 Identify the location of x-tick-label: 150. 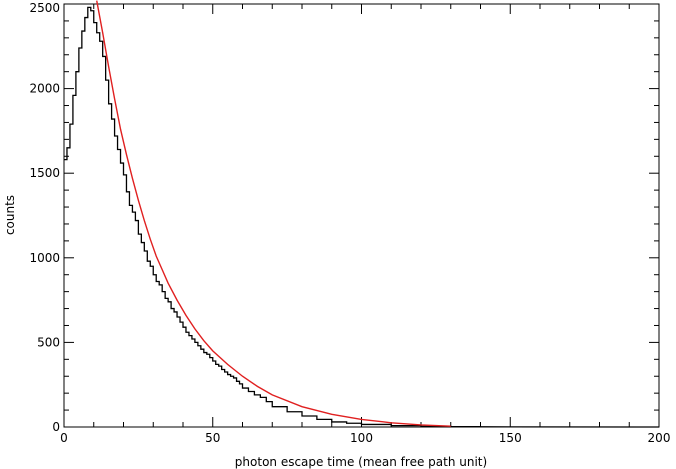
(510, 438).